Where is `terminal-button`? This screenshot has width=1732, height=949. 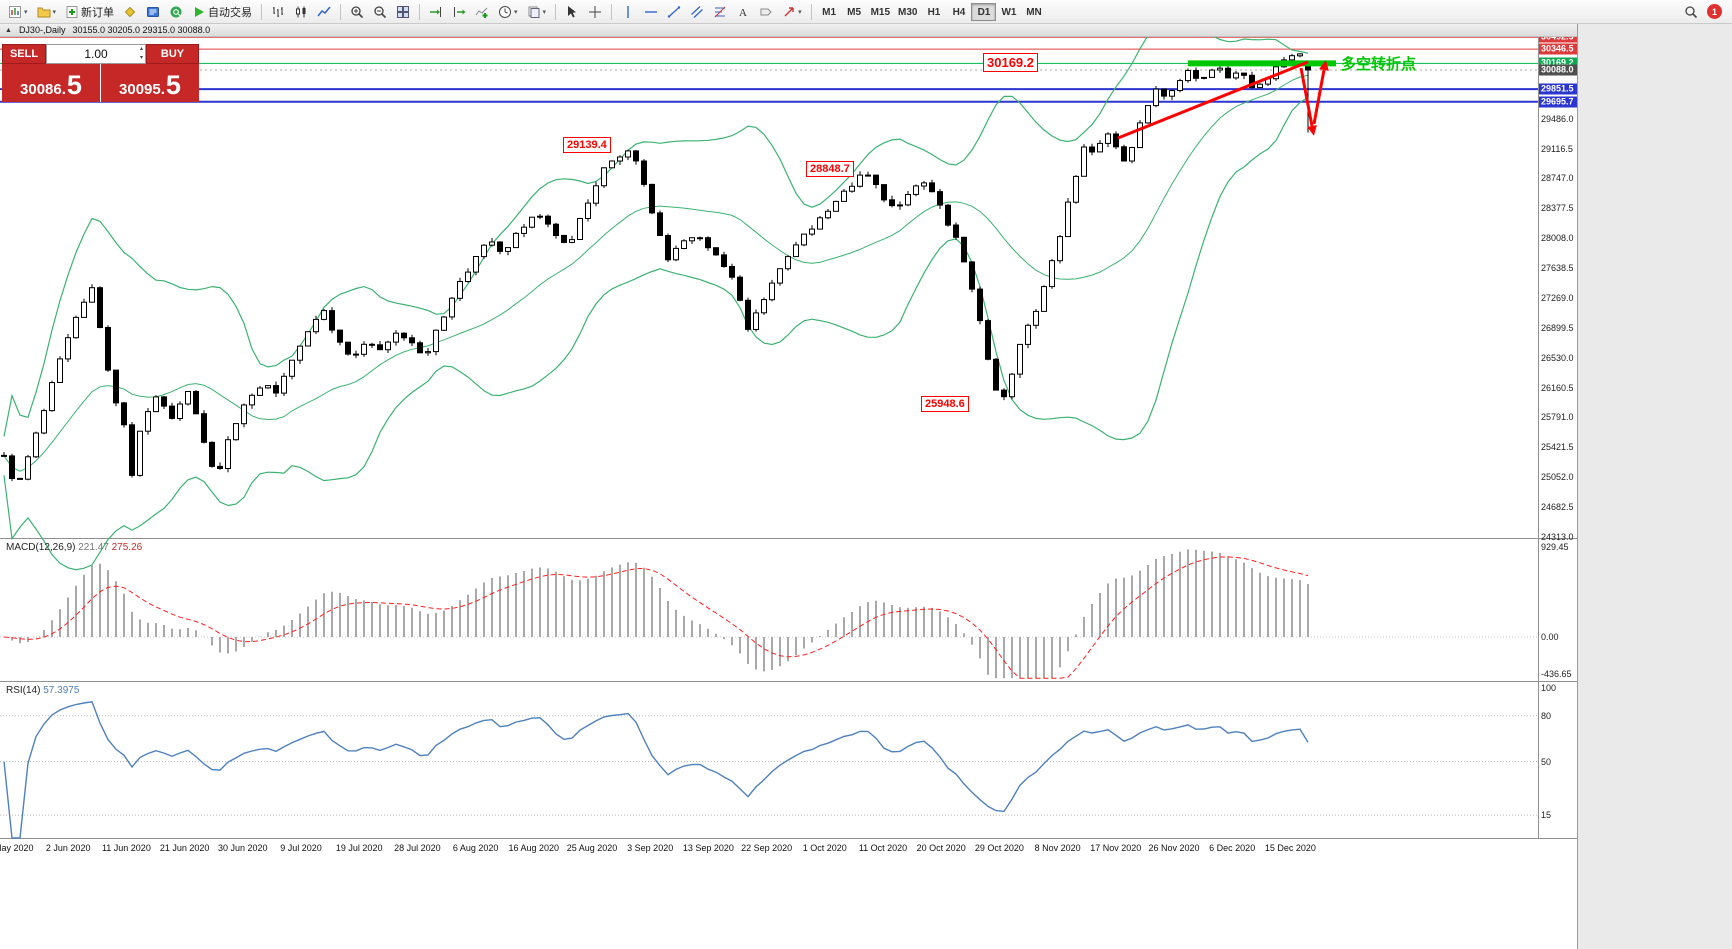 terminal-button is located at coordinates (153, 12).